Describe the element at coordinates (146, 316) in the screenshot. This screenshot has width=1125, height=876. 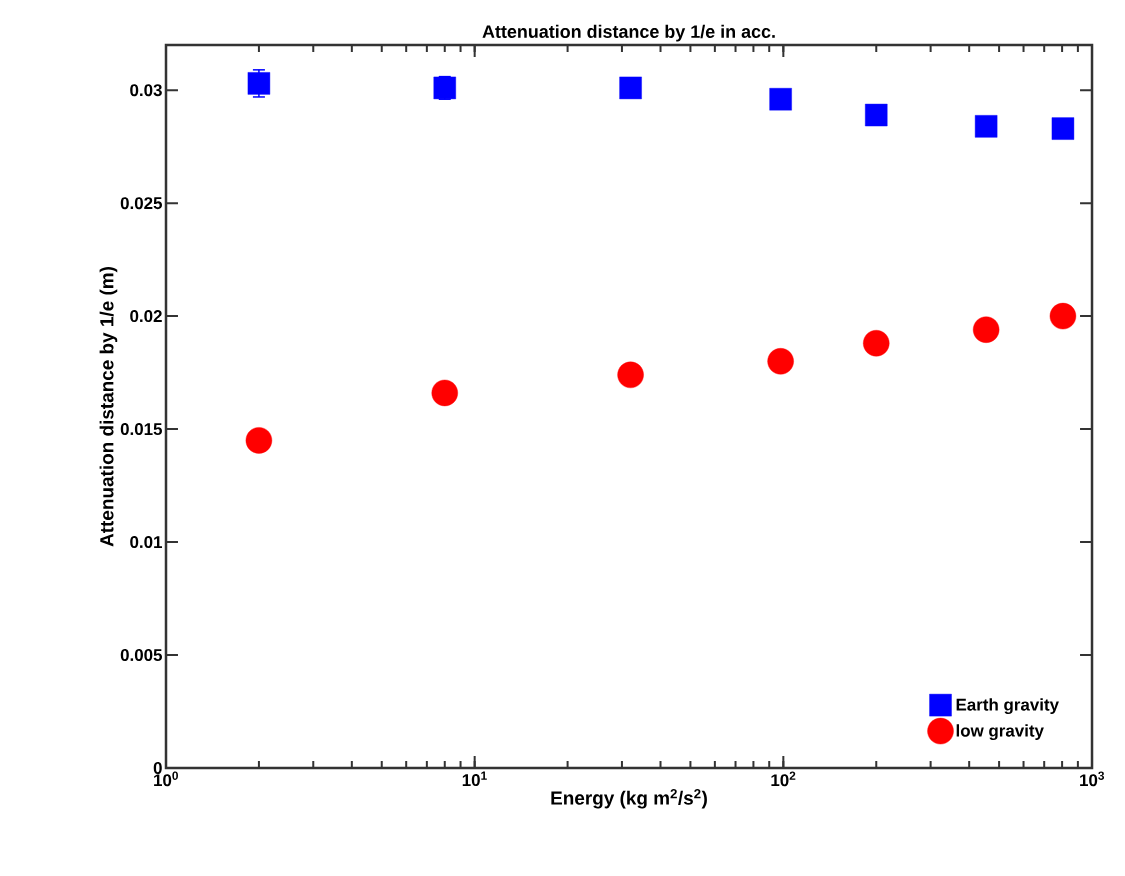
I see `y-tick-label: 0.02` at that location.